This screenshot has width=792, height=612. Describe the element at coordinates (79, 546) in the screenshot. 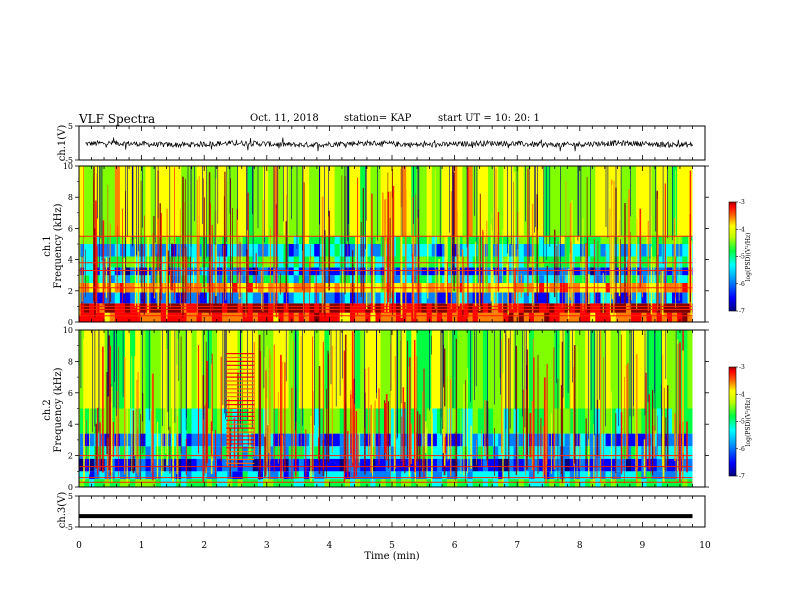

I see `x-tick-label: 0` at that location.